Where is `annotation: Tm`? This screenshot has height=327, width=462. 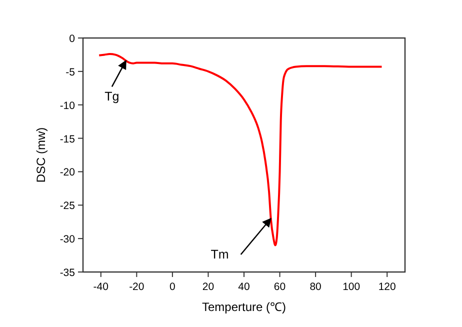 annotation: Tm is located at coordinates (219, 255).